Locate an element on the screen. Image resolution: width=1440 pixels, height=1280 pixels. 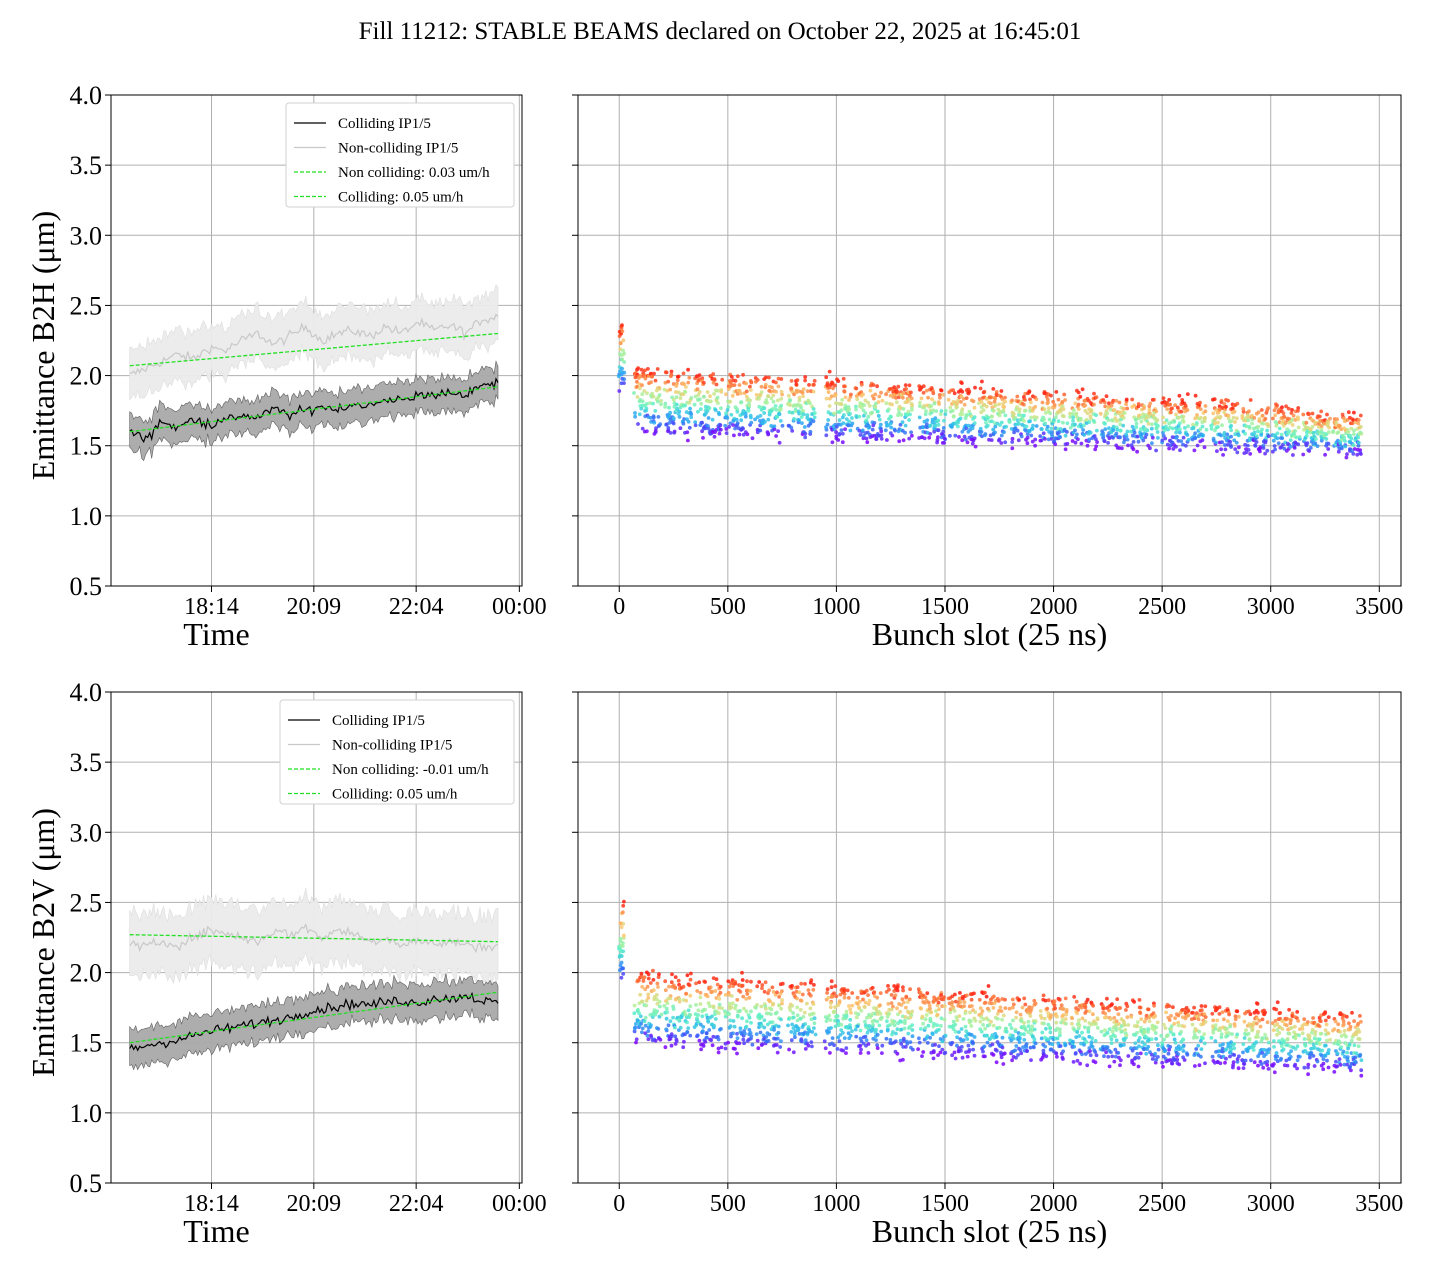
y-tick-label: 2.5 is located at coordinates (86, 305).